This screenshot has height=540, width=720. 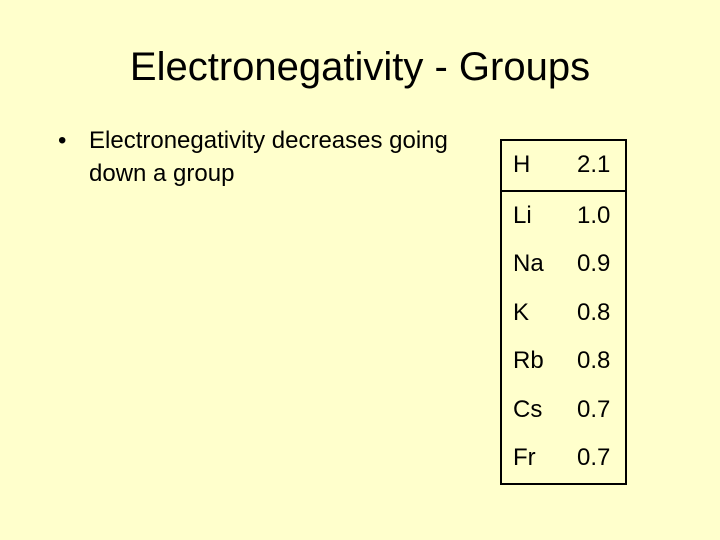 What do you see at coordinates (528, 264) in the screenshot?
I see `element-symbol: Na` at bounding box center [528, 264].